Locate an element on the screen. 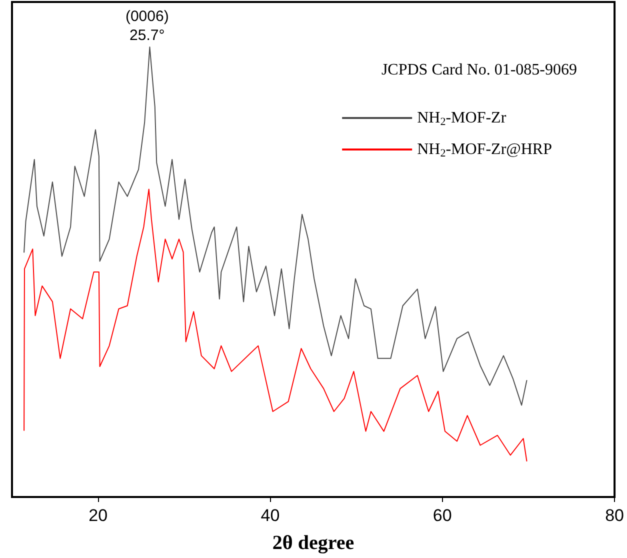 The width and height of the screenshot is (627, 558). annotation: (0006) is located at coordinates (147, 16).